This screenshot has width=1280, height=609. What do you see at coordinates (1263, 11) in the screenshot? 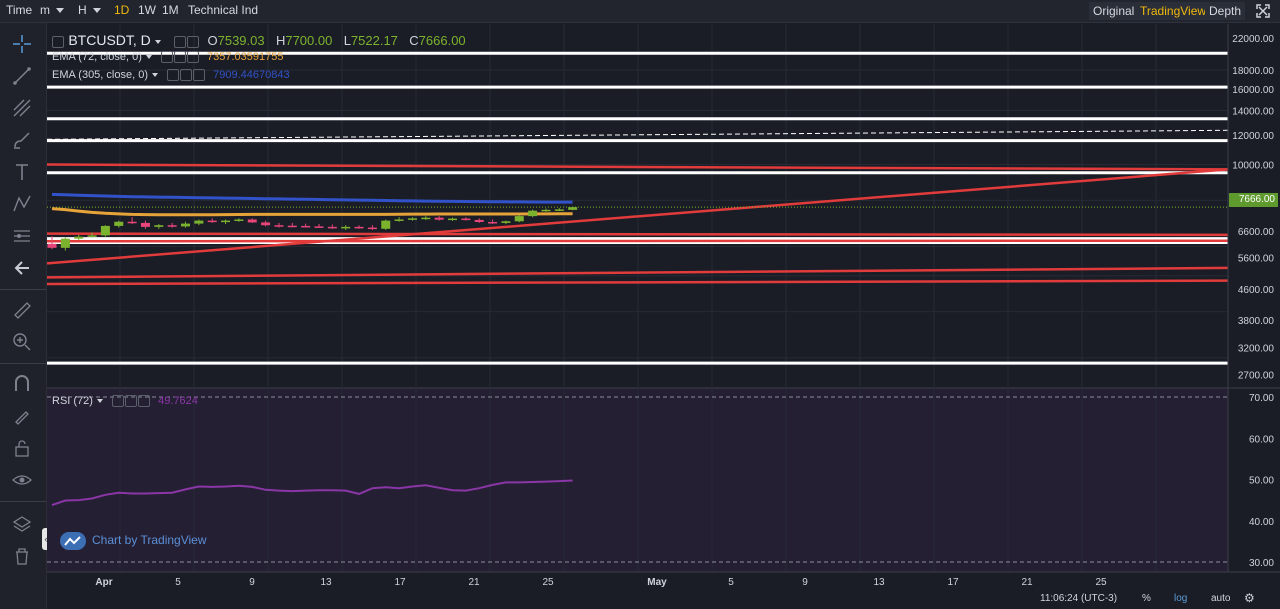
I see `fullscreen-icon` at bounding box center [1263, 11].